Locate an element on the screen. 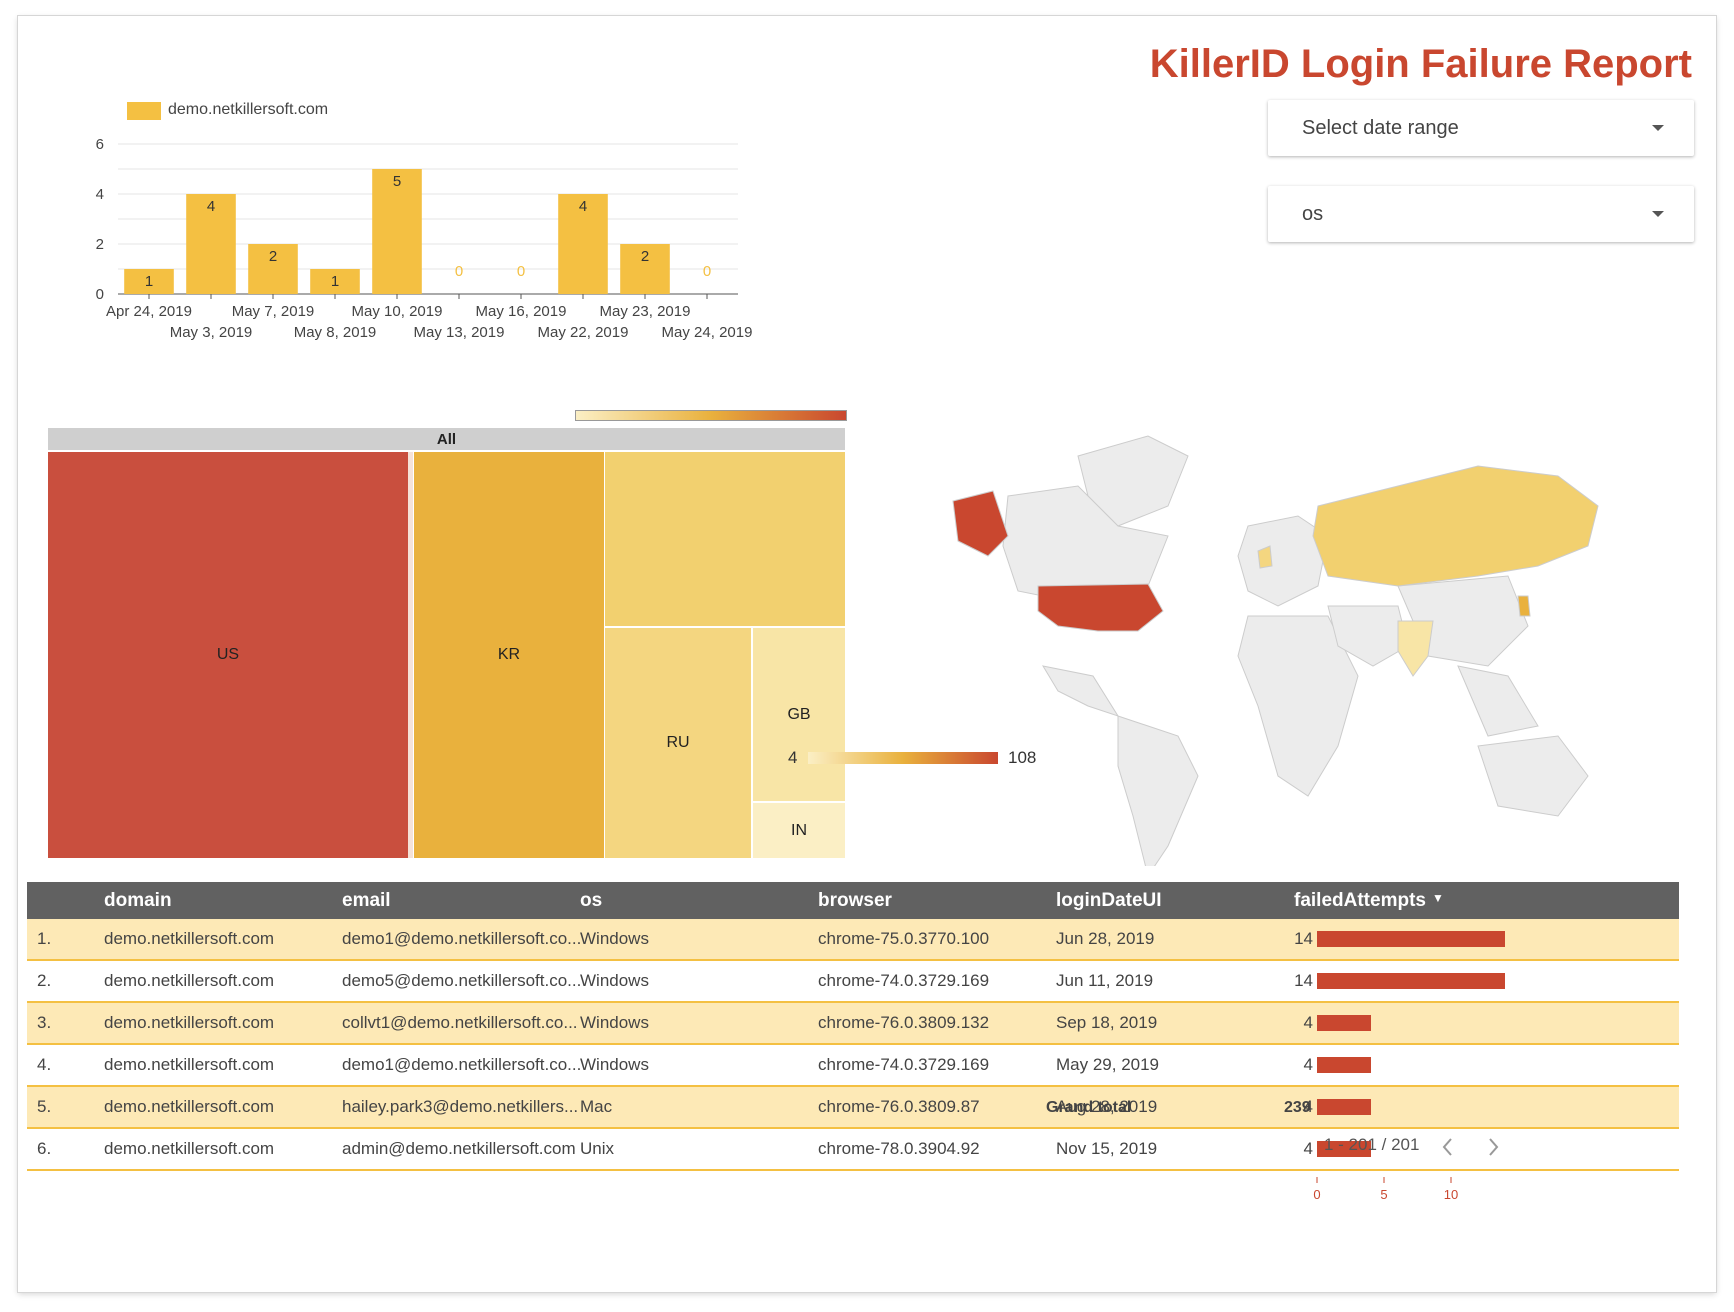 The width and height of the screenshot is (1734, 1312). treemap-cell-gb: GB is located at coordinates (799, 714).